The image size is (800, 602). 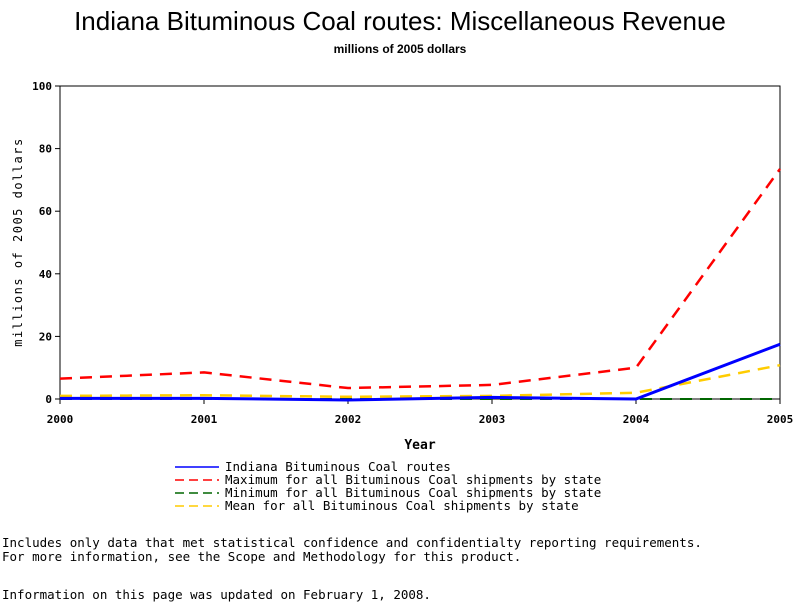 What do you see at coordinates (46, 243) in the screenshot?
I see `y-axis-ticks: 0 20 40 60 80 100` at bounding box center [46, 243].